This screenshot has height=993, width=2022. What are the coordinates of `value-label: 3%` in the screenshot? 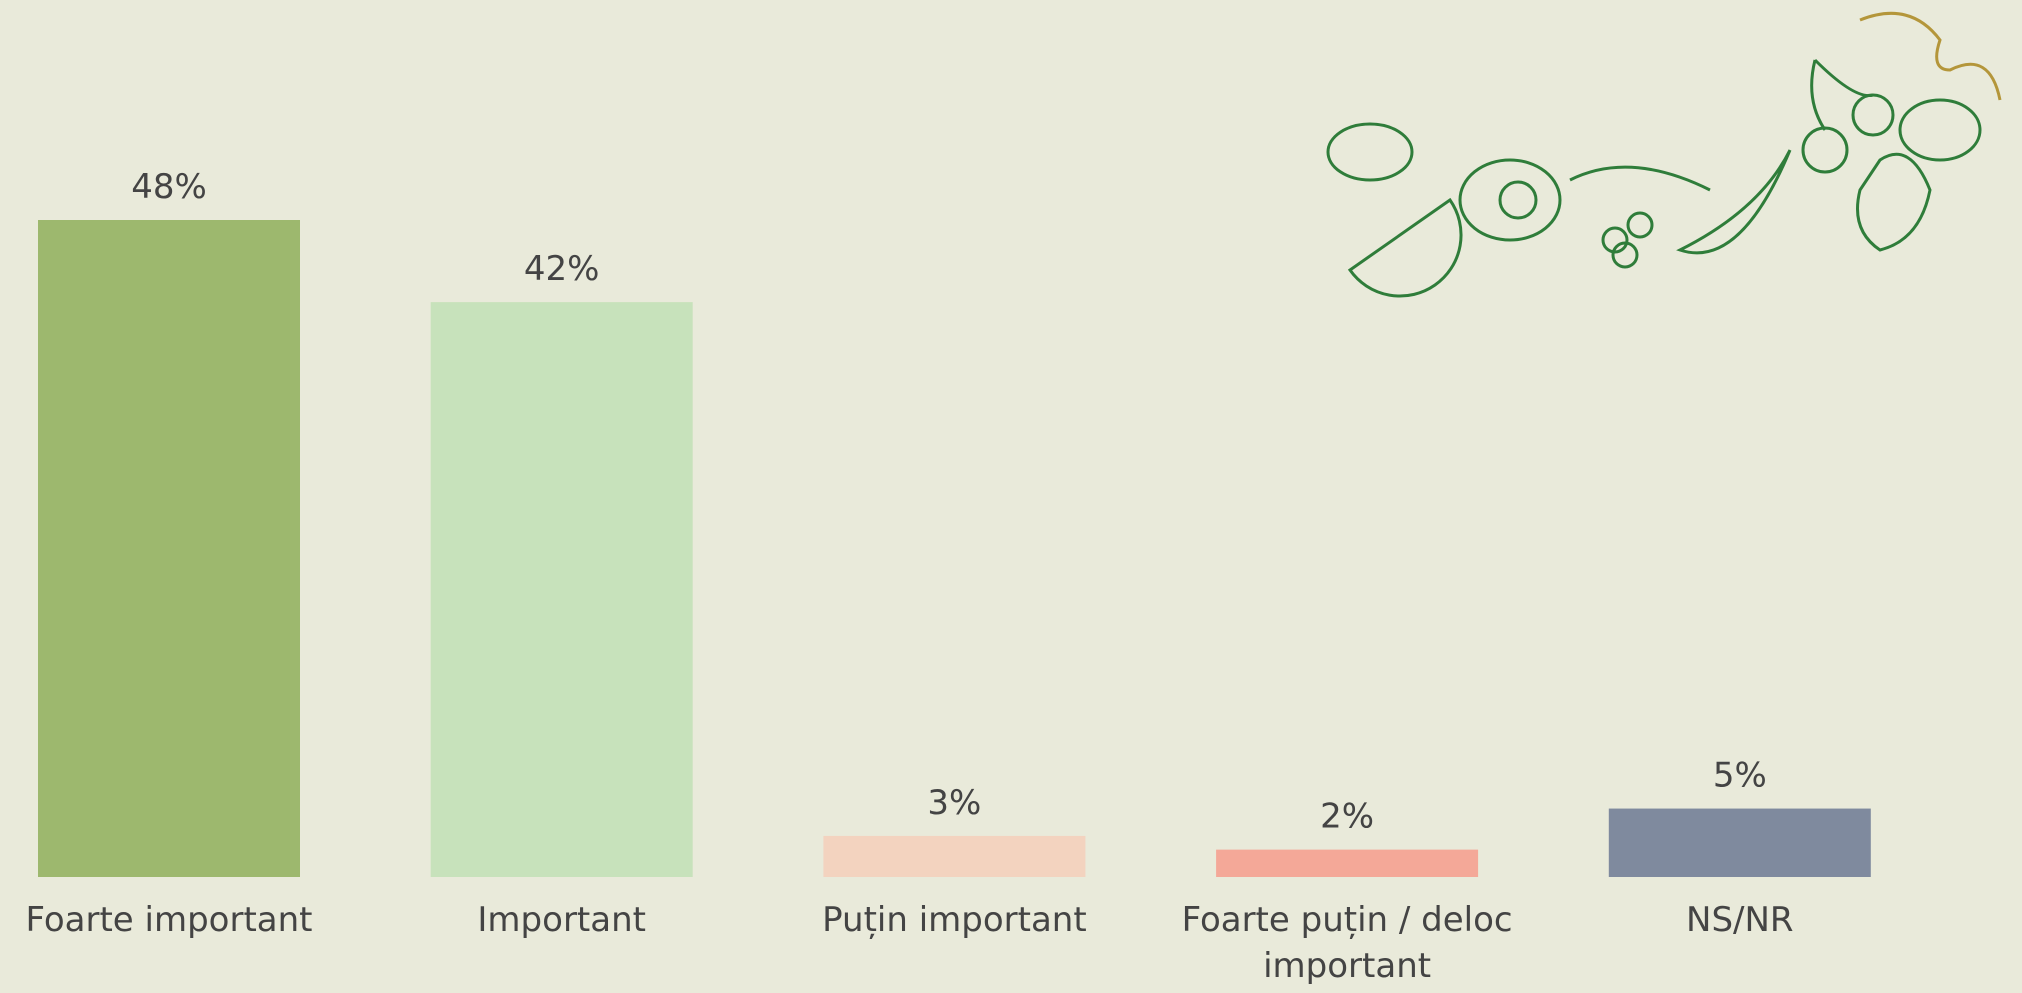 It's located at (954, 803).